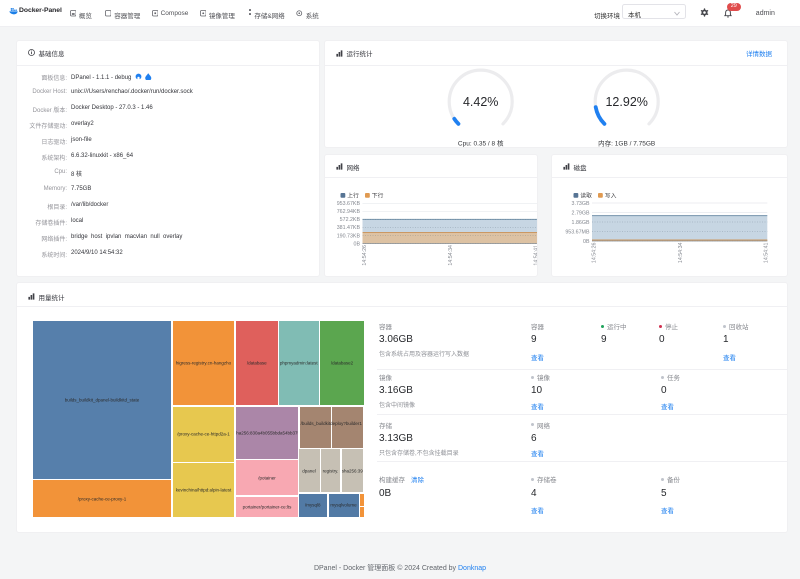 This screenshot has width=800, height=579. Describe the element at coordinates (577, 232) in the screenshot. I see `svg-text: 953.67MB` at that location.